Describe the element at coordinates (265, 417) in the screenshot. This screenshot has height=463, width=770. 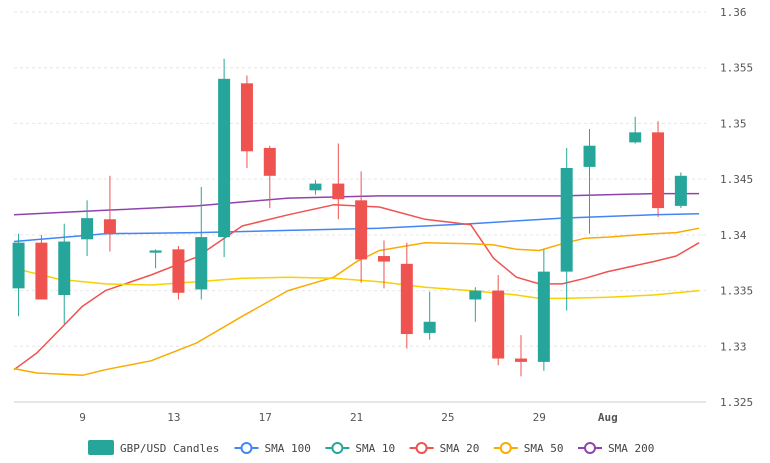
I see `x-tick-label: 17` at that location.